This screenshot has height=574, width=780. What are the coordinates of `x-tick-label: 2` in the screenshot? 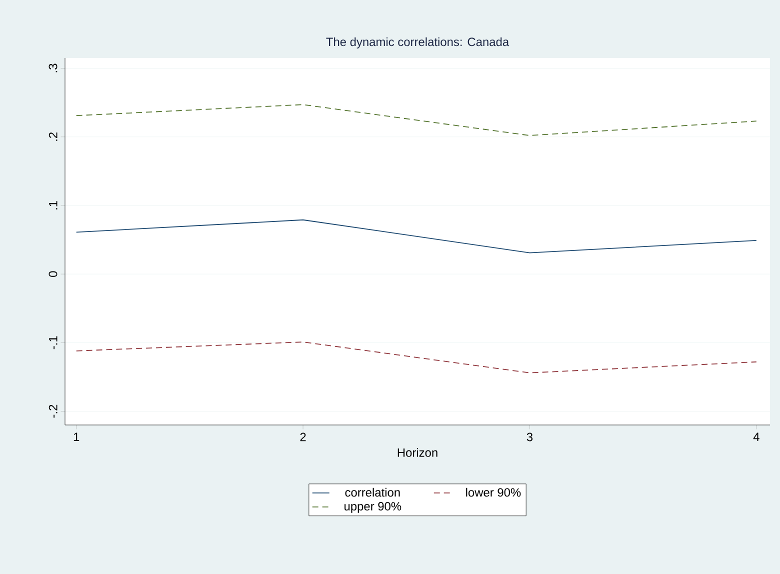 It's located at (303, 437).